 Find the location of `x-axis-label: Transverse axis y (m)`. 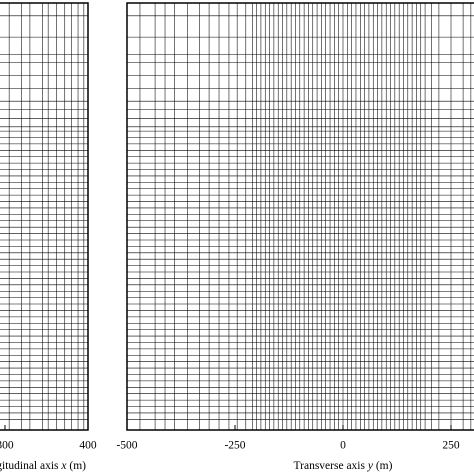

x-axis-label: Transverse axis y (m) is located at coordinates (343, 466).